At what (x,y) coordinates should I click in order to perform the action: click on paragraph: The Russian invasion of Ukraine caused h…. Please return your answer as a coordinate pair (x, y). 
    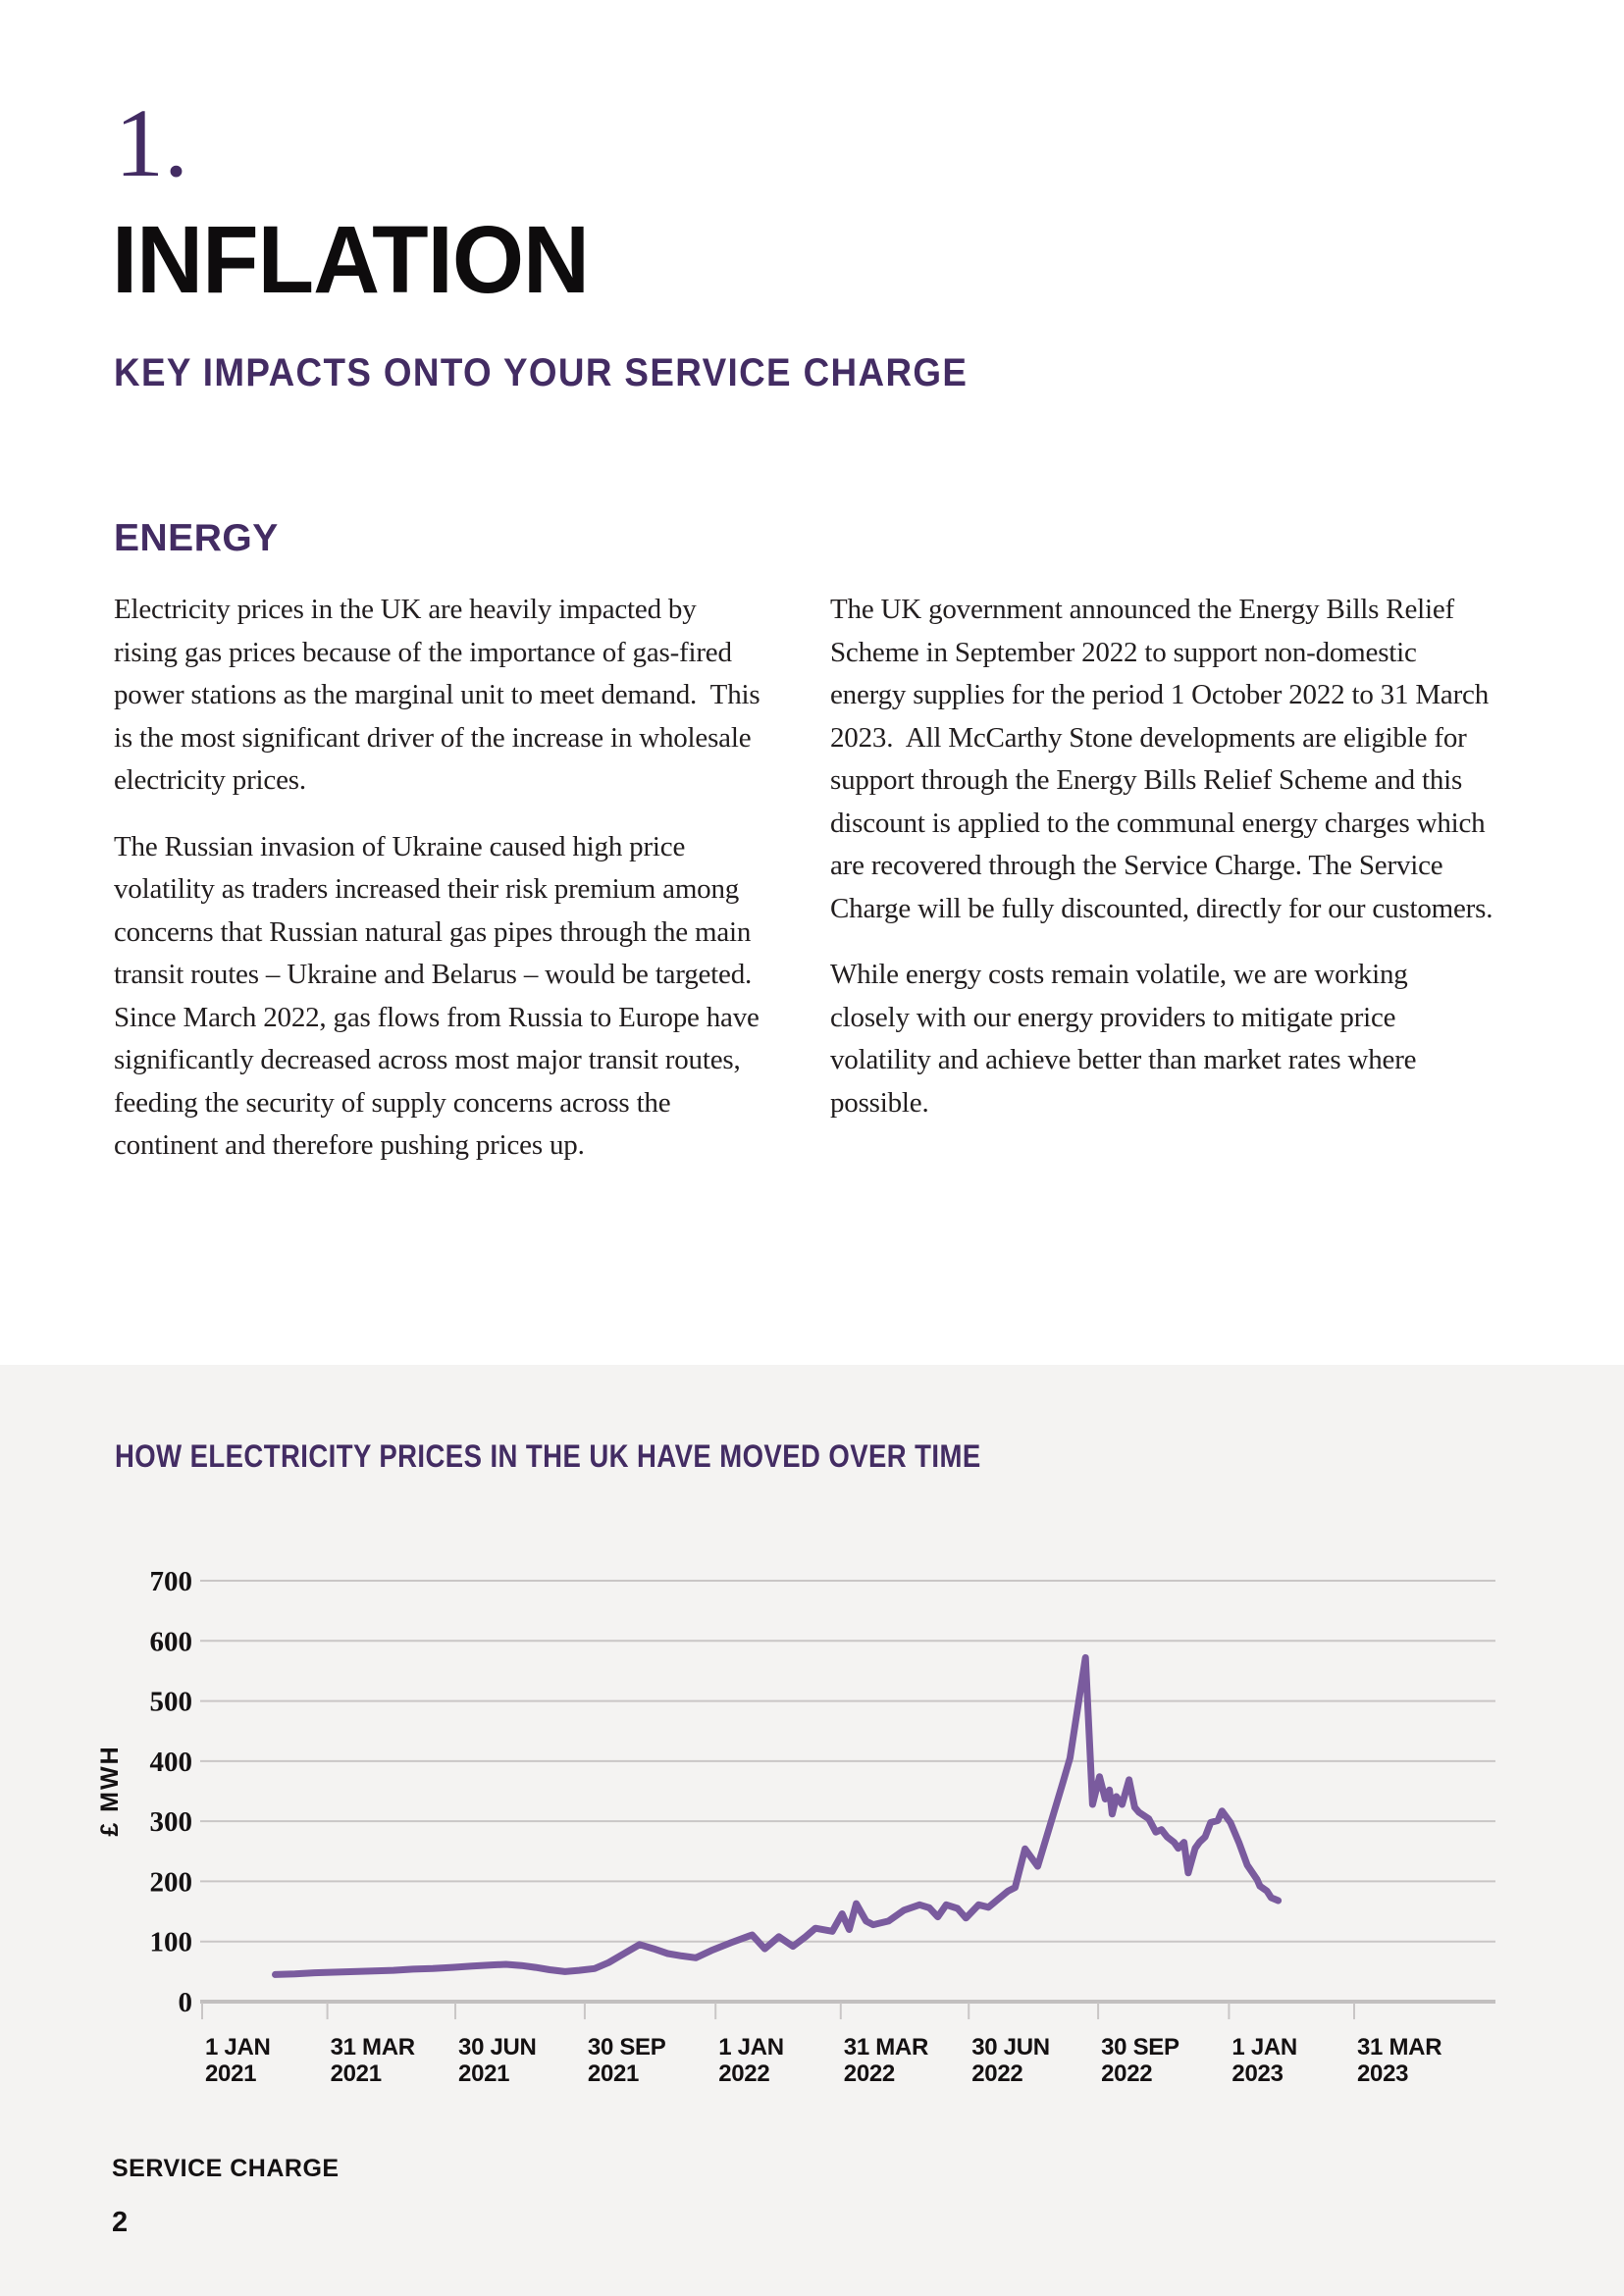
    Looking at the image, I should click on (440, 996).